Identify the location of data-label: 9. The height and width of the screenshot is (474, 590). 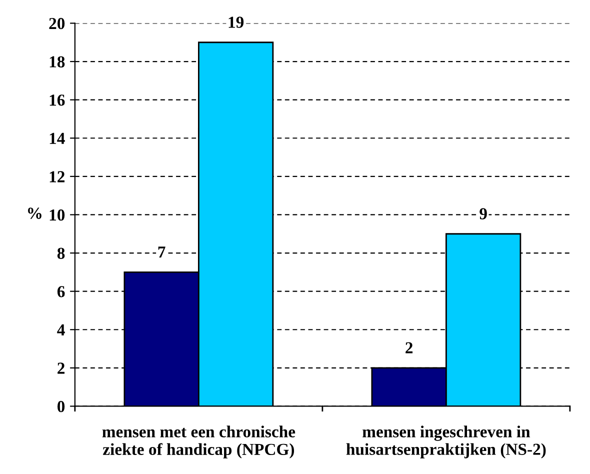
(483, 214).